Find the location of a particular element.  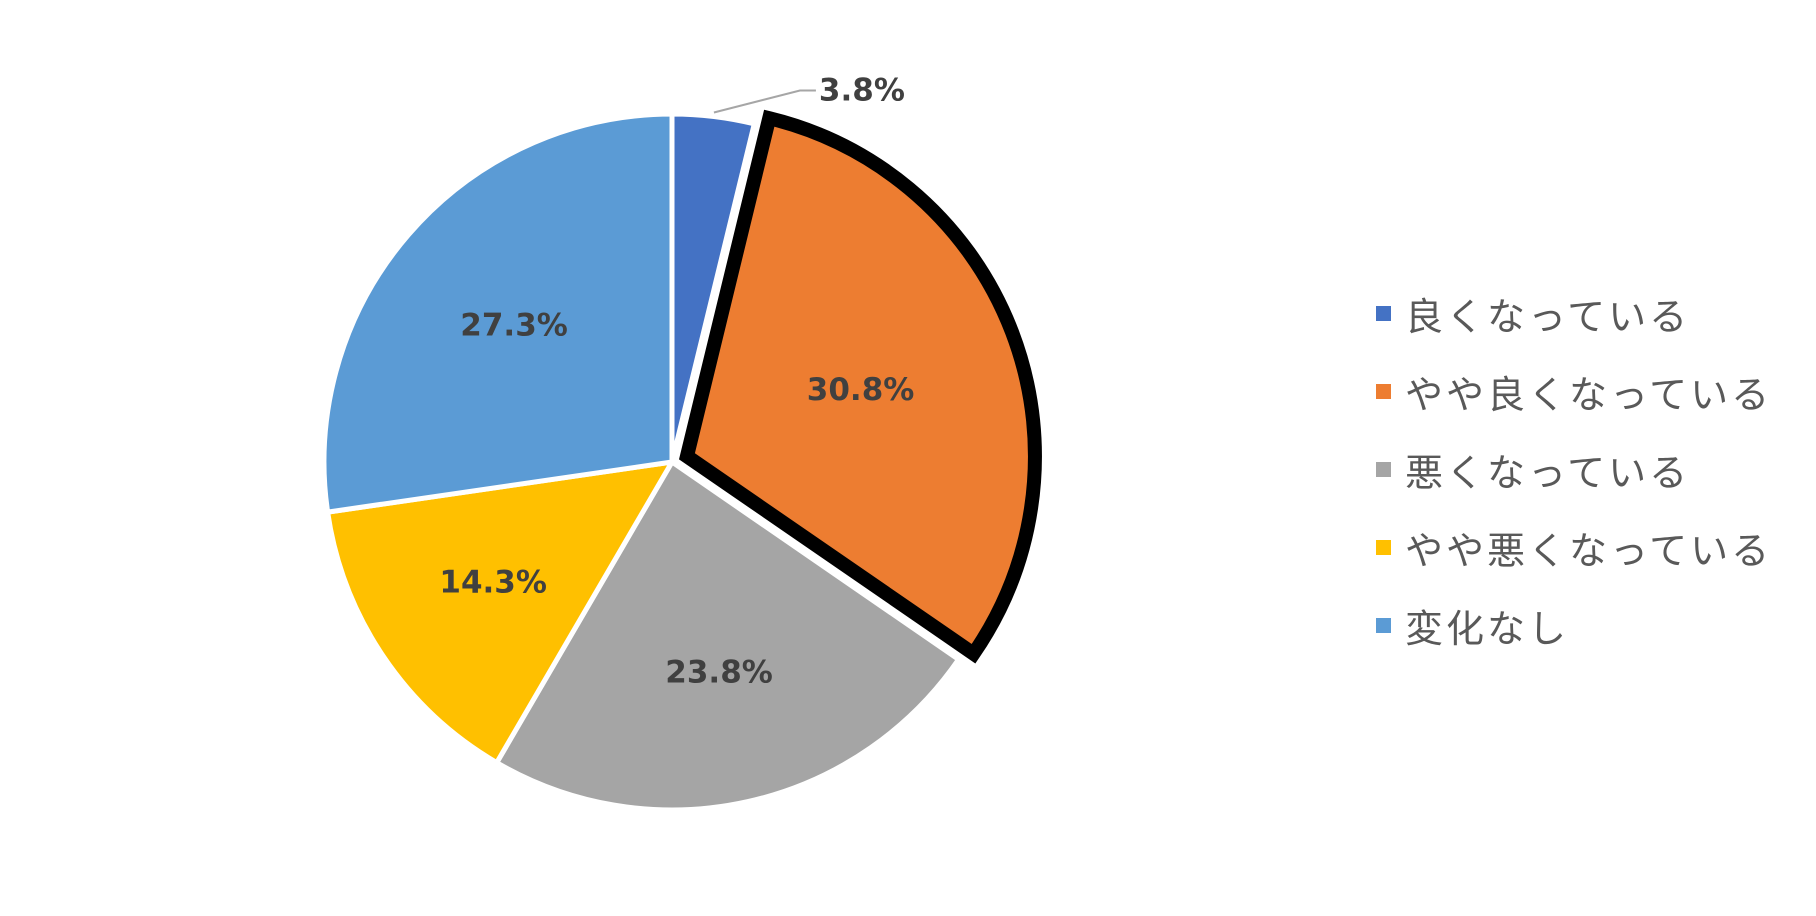

legend-item-3: やや悪くなっている is located at coordinates (1574, 547).